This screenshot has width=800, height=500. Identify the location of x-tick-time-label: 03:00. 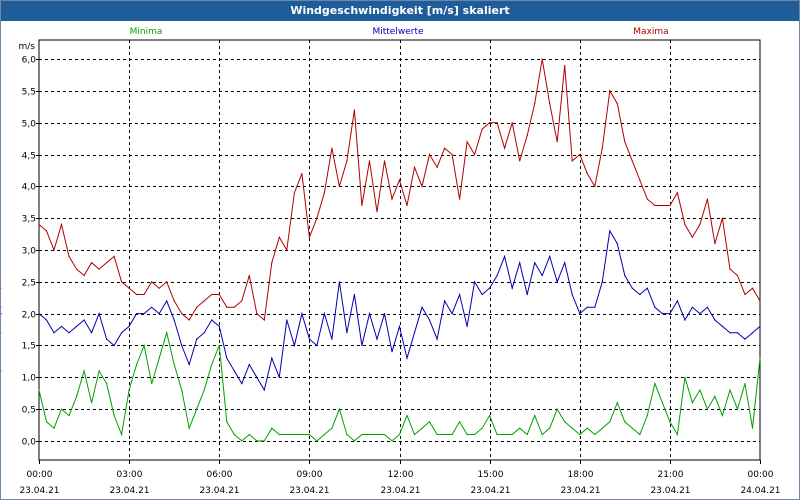
(130, 475).